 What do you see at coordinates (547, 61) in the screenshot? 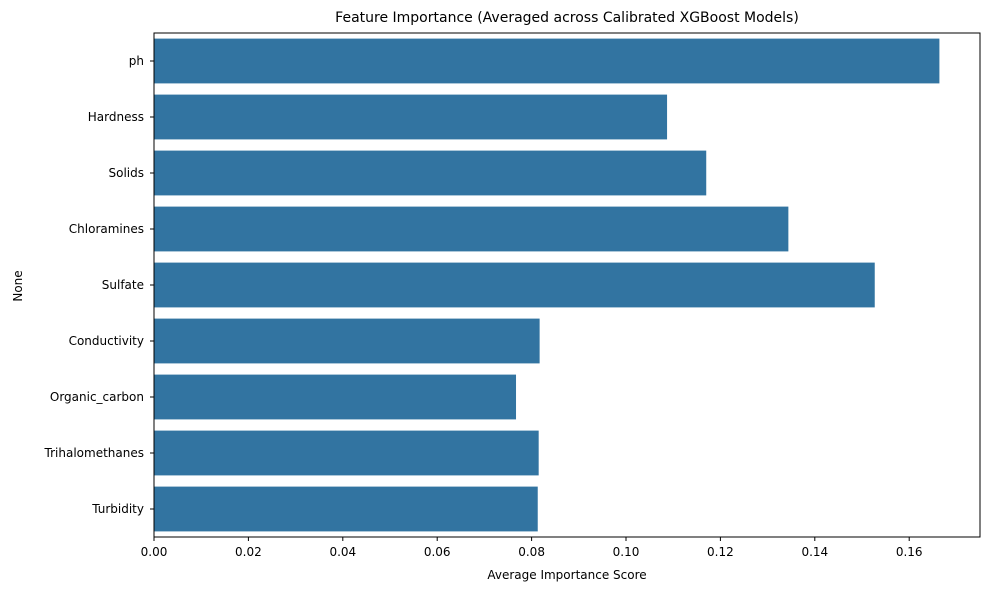
I see `bar-ph` at bounding box center [547, 61].